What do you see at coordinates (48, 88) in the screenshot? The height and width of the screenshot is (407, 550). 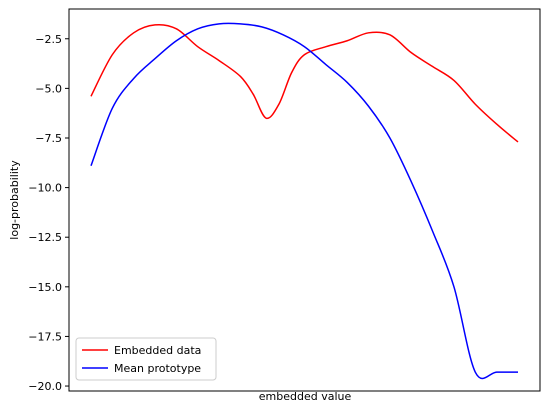 I see `y-tick-label: −5.0` at bounding box center [48, 88].